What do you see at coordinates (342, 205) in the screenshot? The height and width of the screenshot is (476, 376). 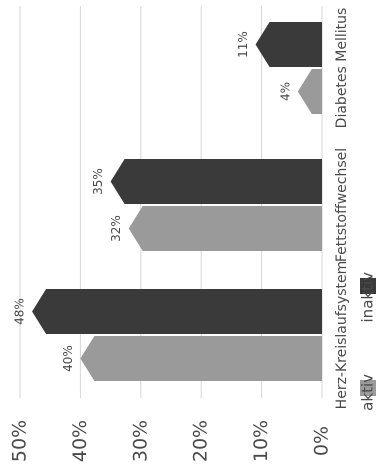 I see `category-label: Fettstoffwechsel` at bounding box center [342, 205].